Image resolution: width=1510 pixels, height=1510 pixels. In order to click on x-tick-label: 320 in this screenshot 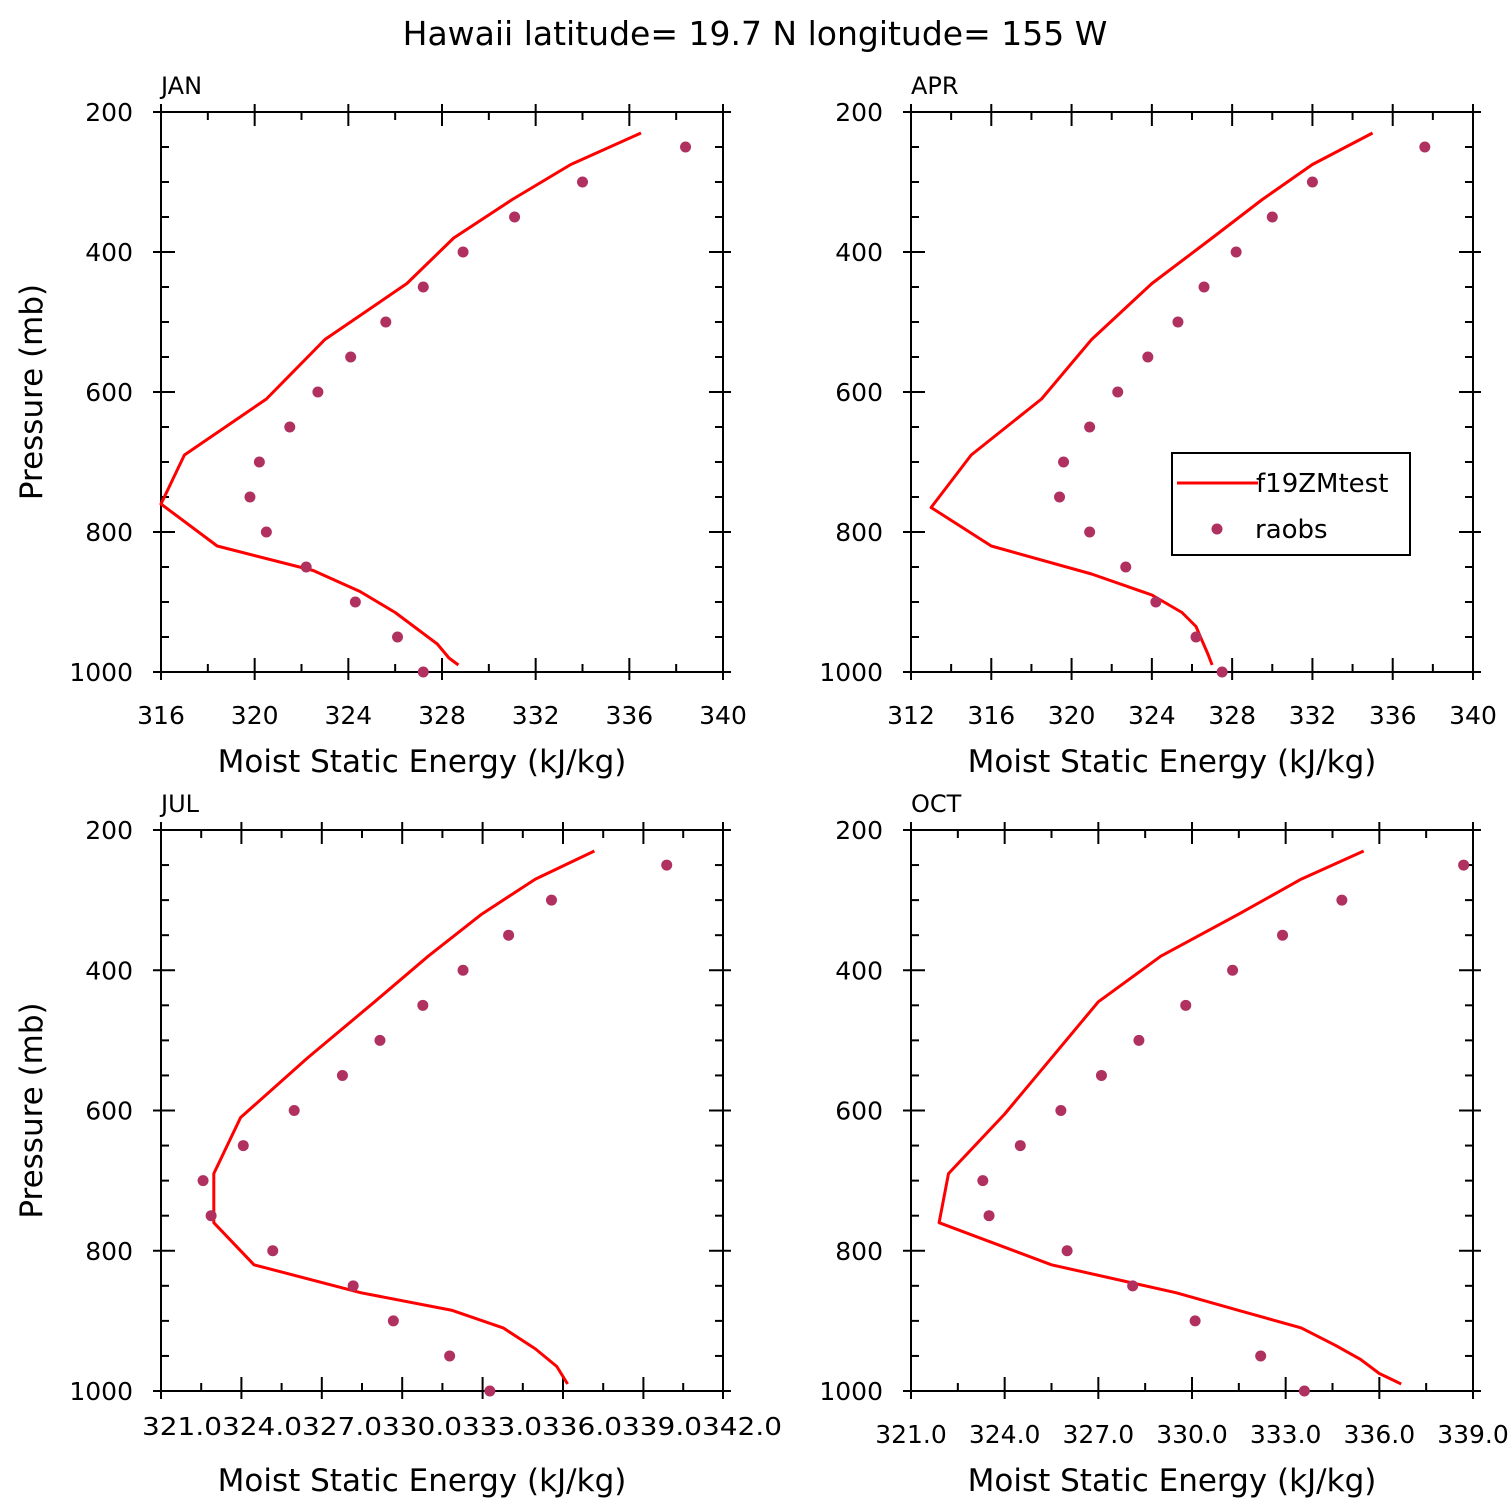, I will do `click(255, 715)`.